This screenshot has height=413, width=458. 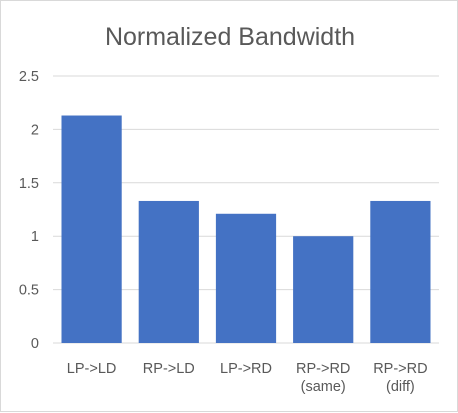 I want to click on y-axis-ticks: 0 0.5 1 1.5 2 2.5, so click(x=29, y=210).